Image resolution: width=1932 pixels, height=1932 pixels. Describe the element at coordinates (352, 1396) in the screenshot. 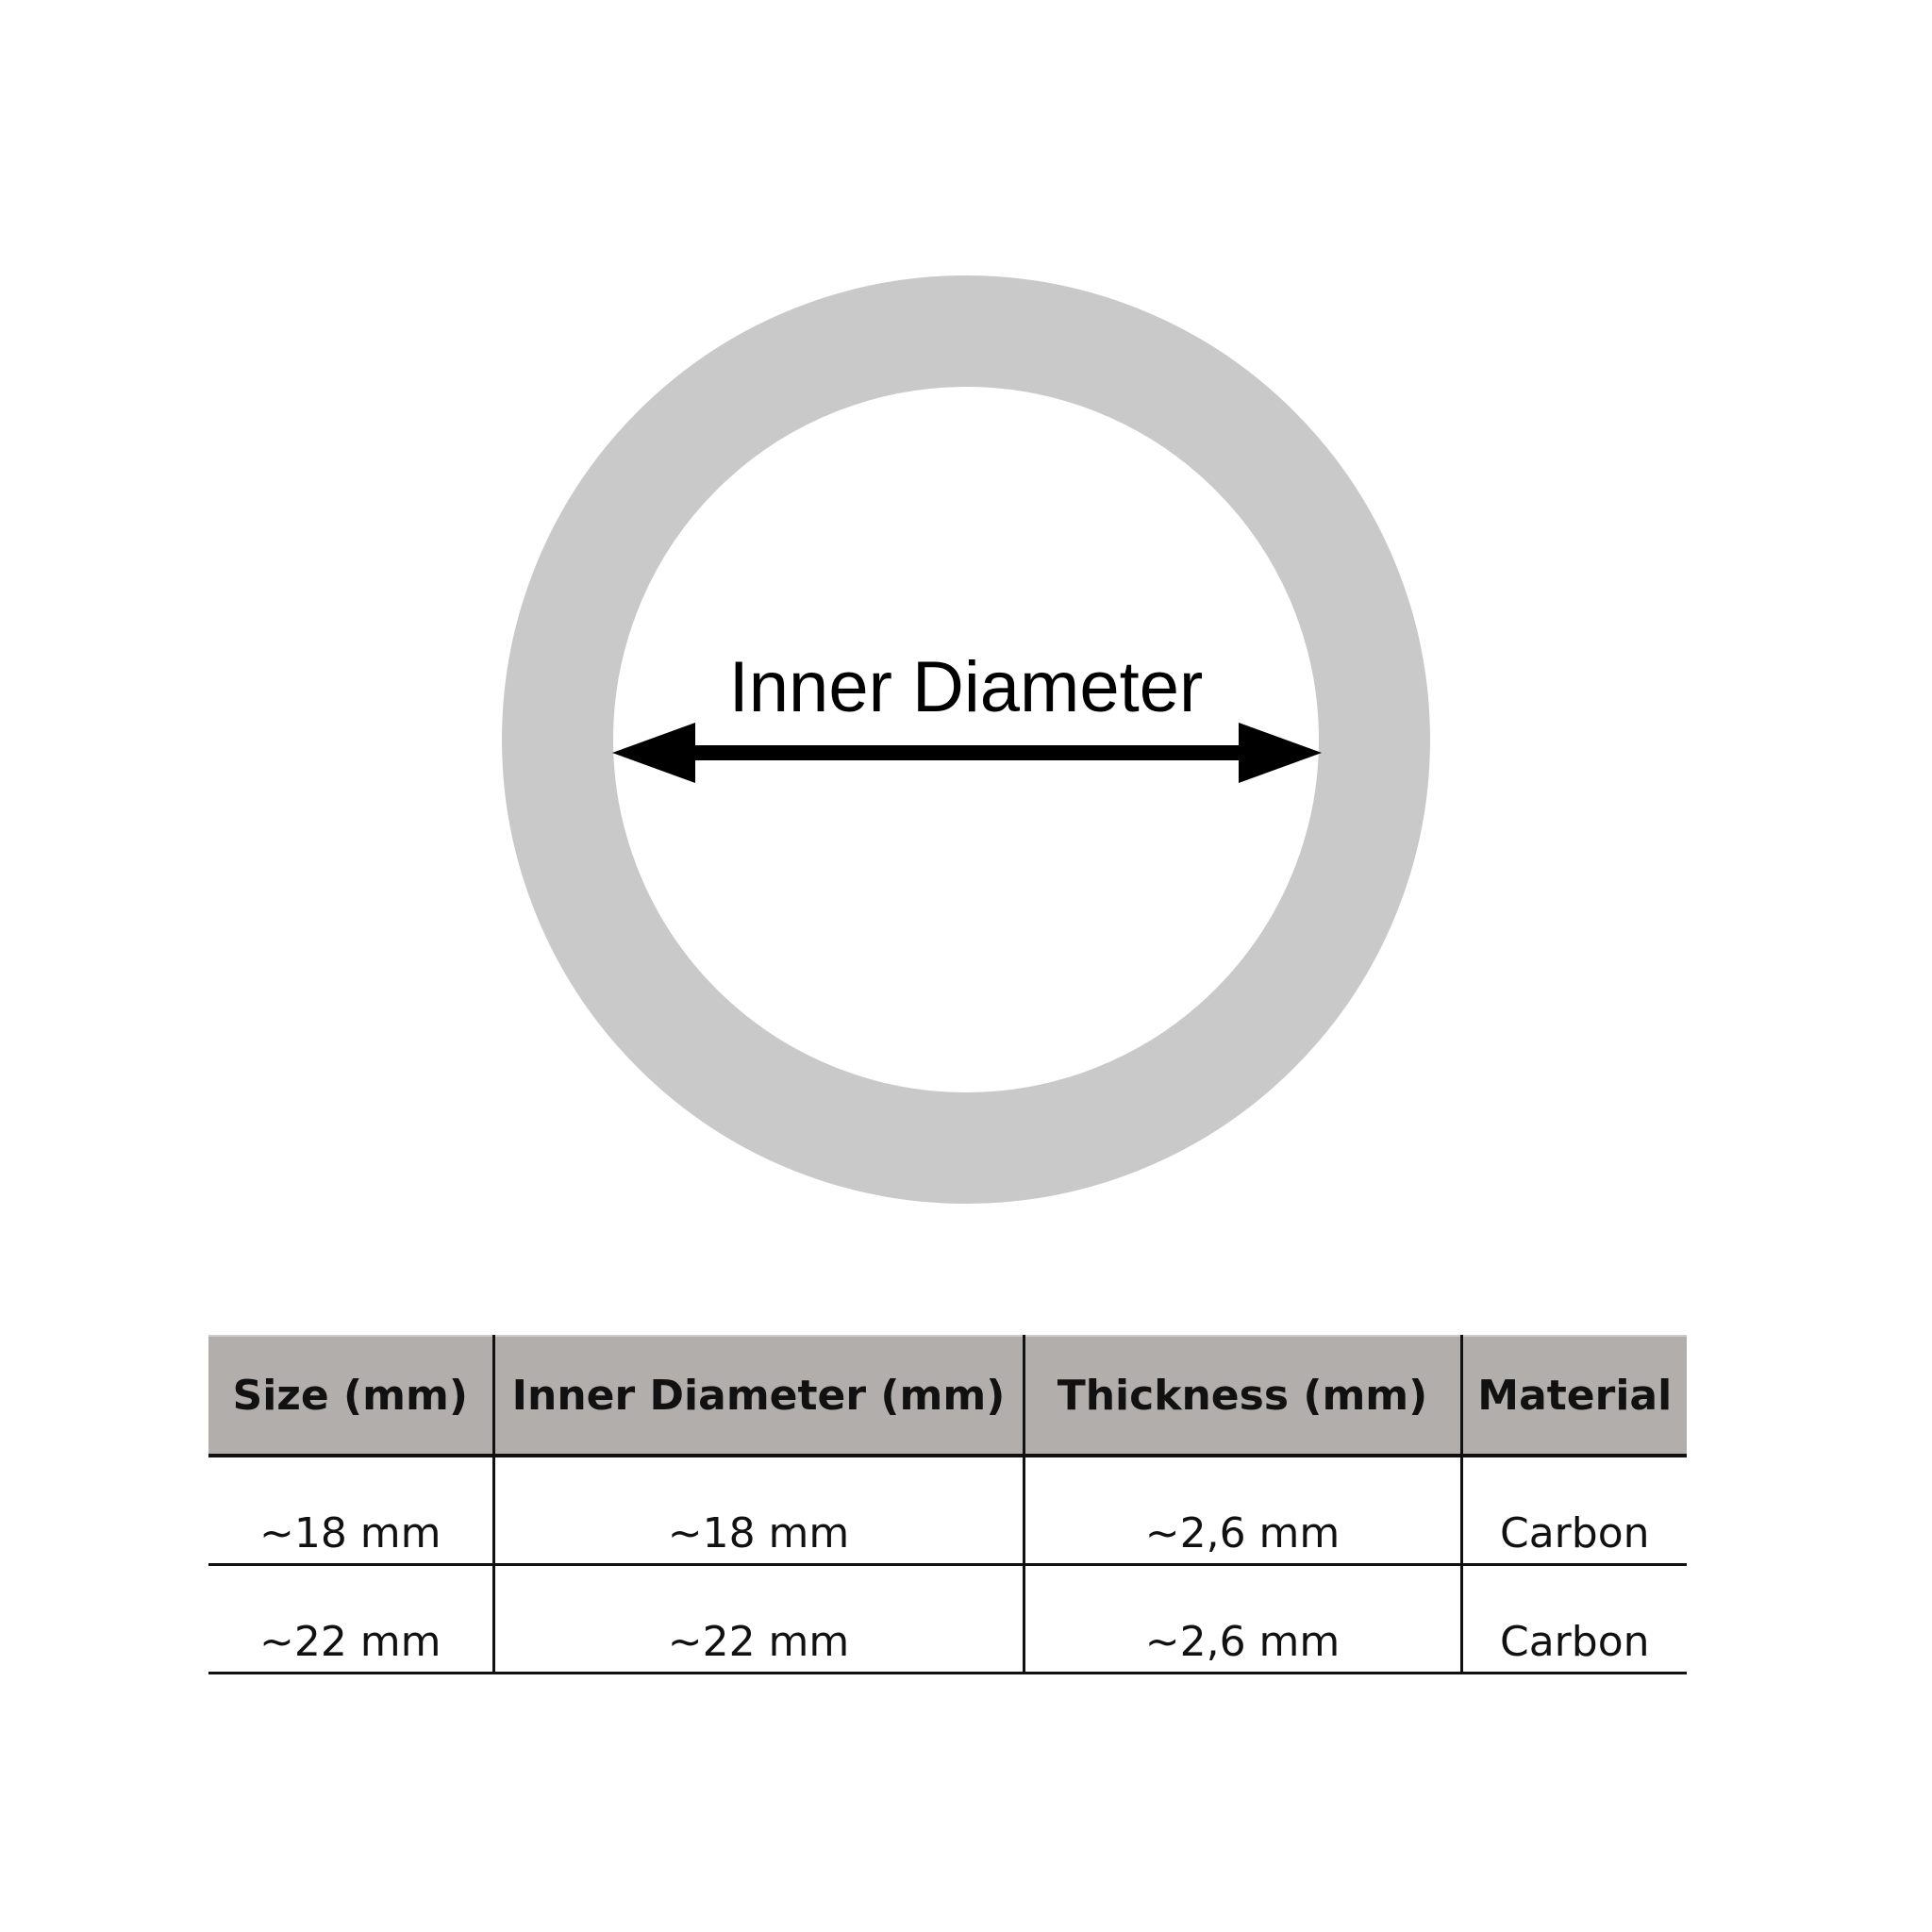

I see `header-size: Size (mm)` at that location.